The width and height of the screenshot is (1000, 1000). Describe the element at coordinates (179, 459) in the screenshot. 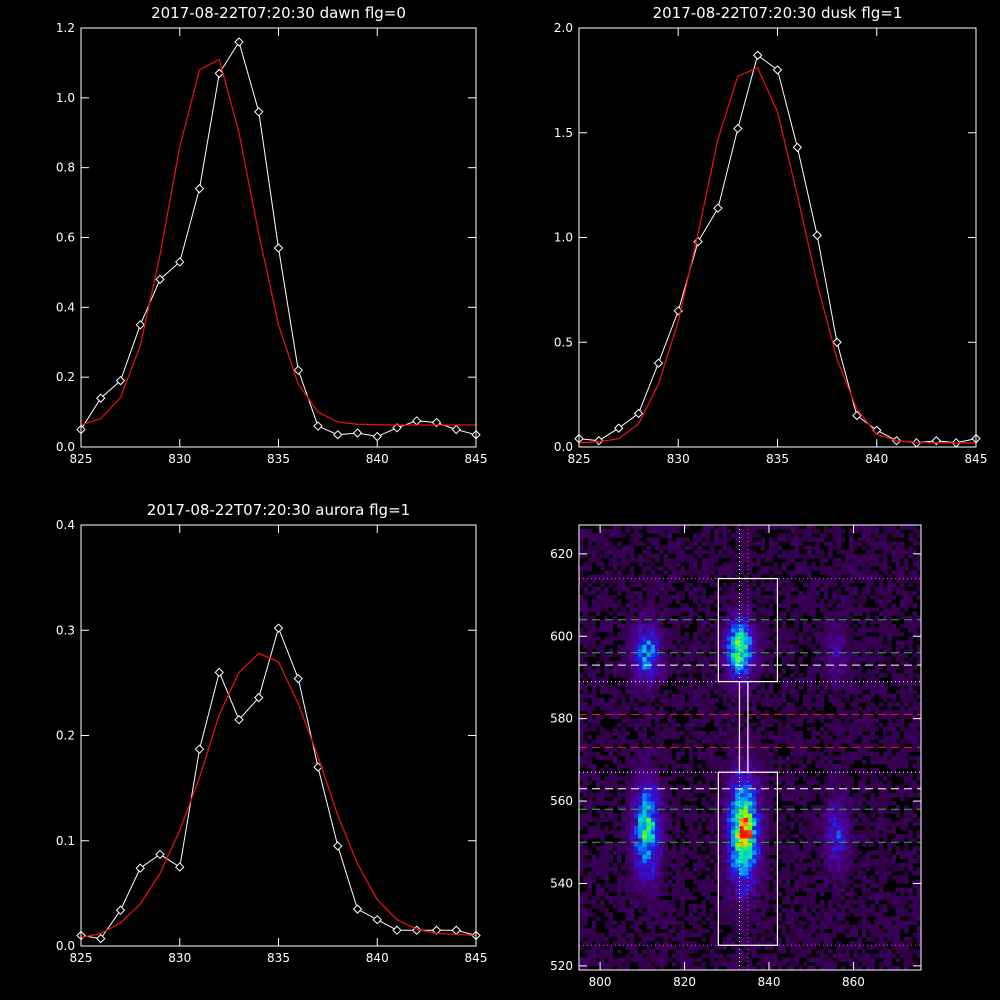

I see `x-tick-label: 830` at that location.